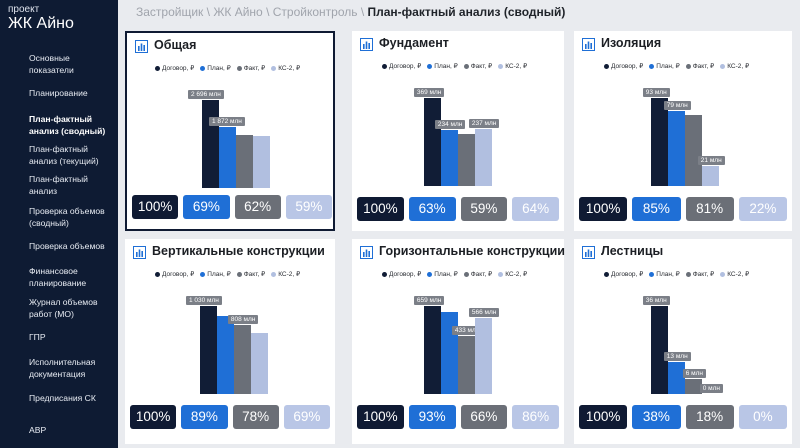  What do you see at coordinates (257, 207) in the screenshot?
I see `percent-badge: 62%` at bounding box center [257, 207].